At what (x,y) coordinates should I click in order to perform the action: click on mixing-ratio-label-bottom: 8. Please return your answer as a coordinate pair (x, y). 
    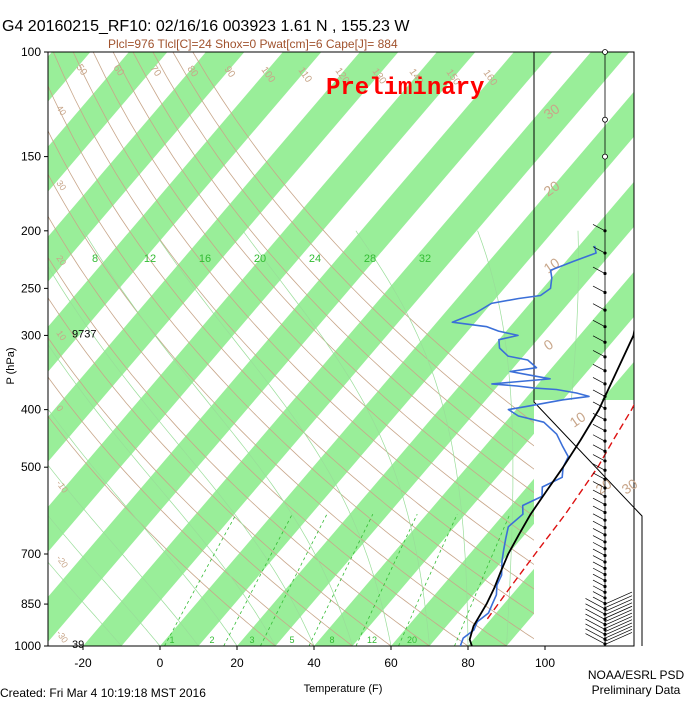
    Looking at the image, I should click on (331, 640).